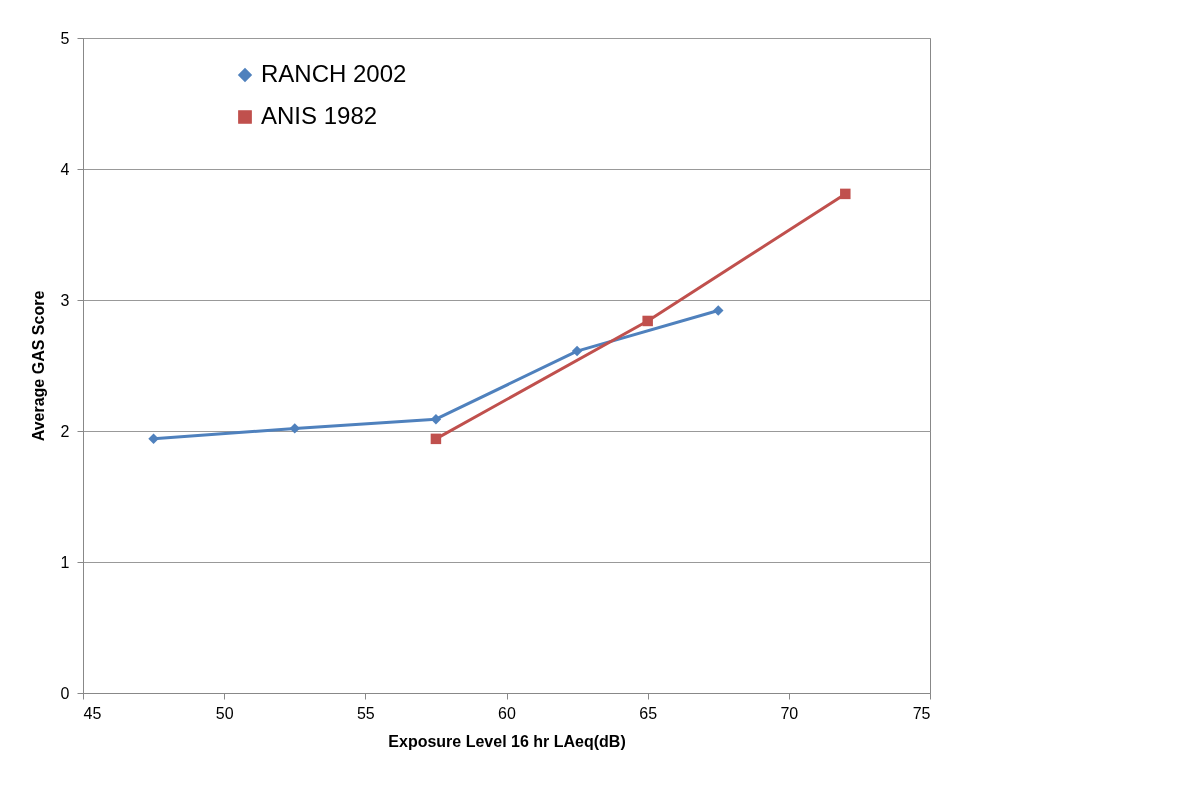 The height and width of the screenshot is (787, 1200). I want to click on y-tick-label: 0, so click(65, 693).